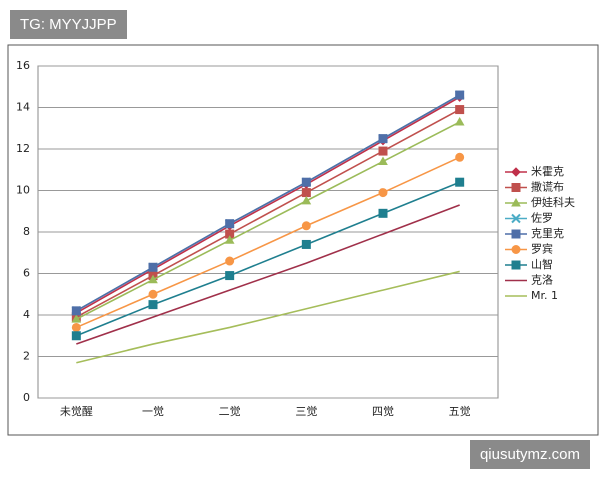 The height and width of the screenshot is (480, 600). What do you see at coordinates (542, 280) in the screenshot?
I see `legend-label: 克洛` at bounding box center [542, 280].